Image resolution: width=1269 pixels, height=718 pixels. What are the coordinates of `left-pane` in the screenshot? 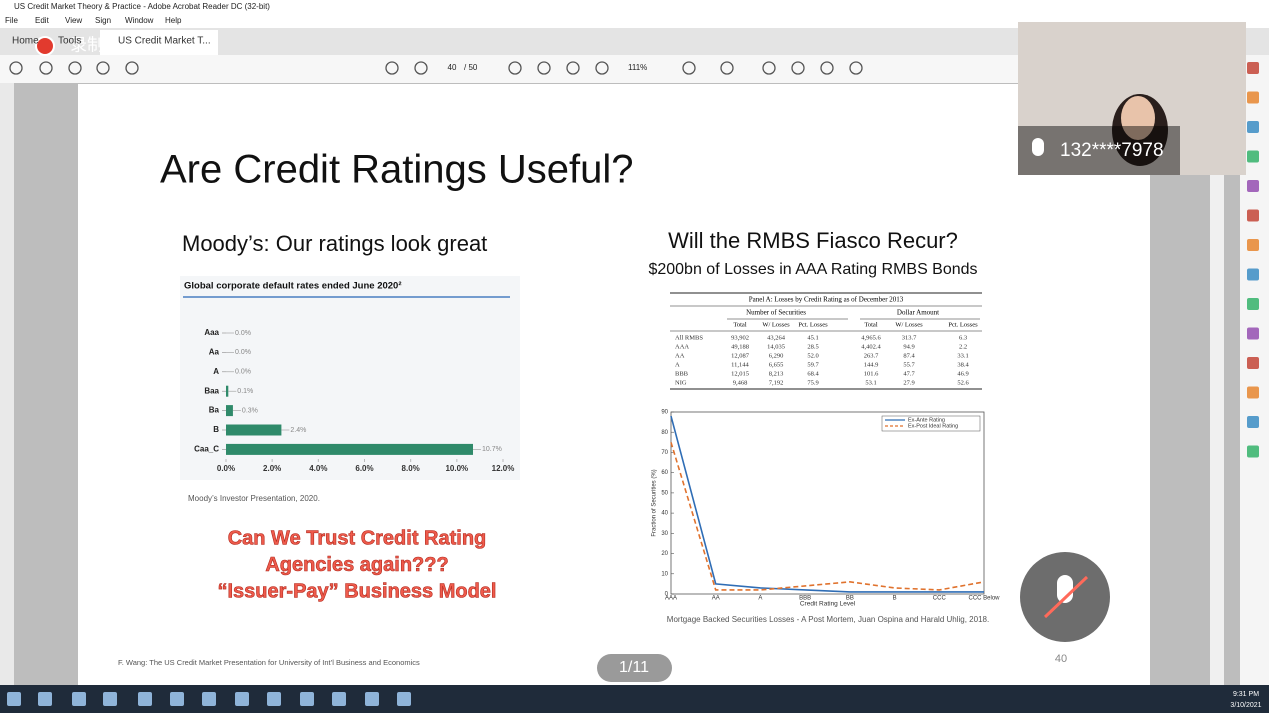 It's located at (7, 384).